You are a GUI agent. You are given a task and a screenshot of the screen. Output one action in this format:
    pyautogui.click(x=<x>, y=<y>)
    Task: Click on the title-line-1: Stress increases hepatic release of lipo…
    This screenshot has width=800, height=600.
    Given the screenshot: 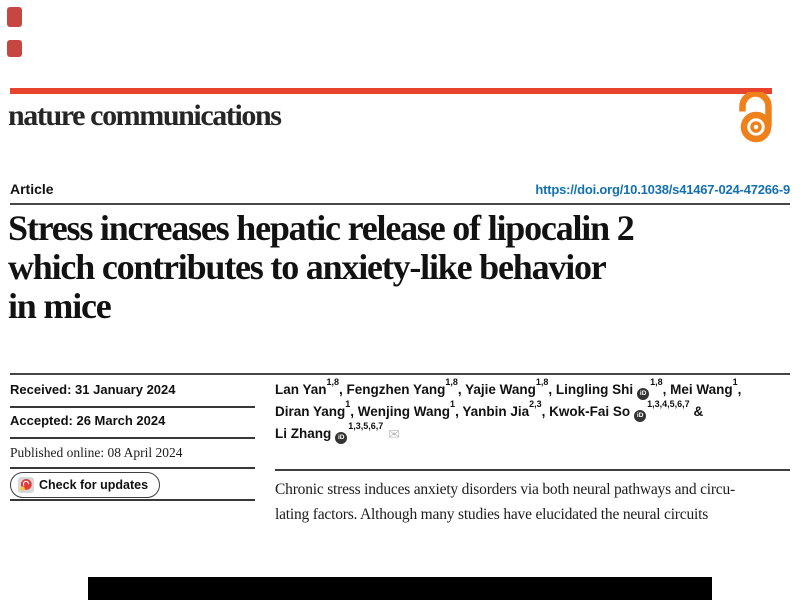 What is the action you would take?
    pyautogui.click(x=321, y=228)
    